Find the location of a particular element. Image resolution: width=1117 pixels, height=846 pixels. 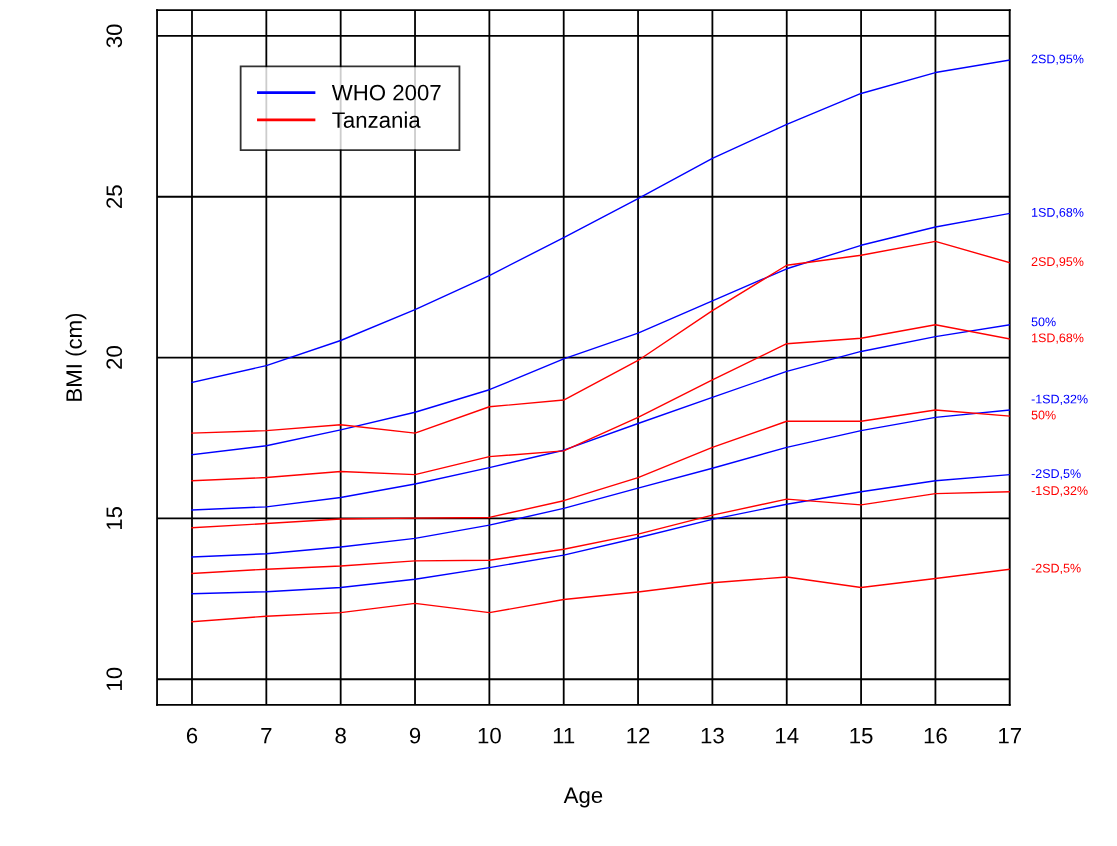

y-axis-title: BMI (cm) is located at coordinates (76, 357).